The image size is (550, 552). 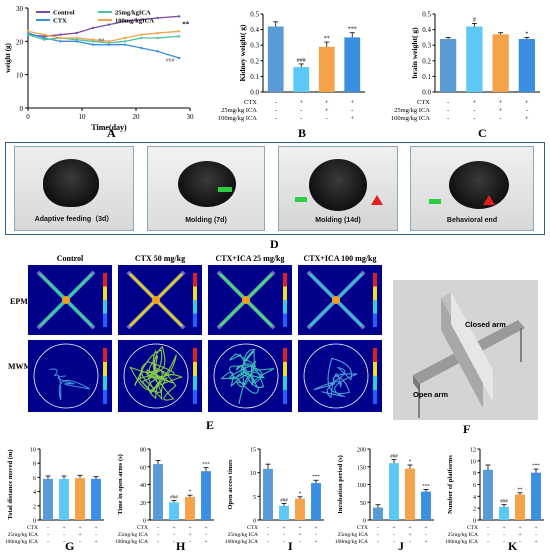 What do you see at coordinates (103, 45) in the screenshot?
I see `series-line` at bounding box center [103, 45].